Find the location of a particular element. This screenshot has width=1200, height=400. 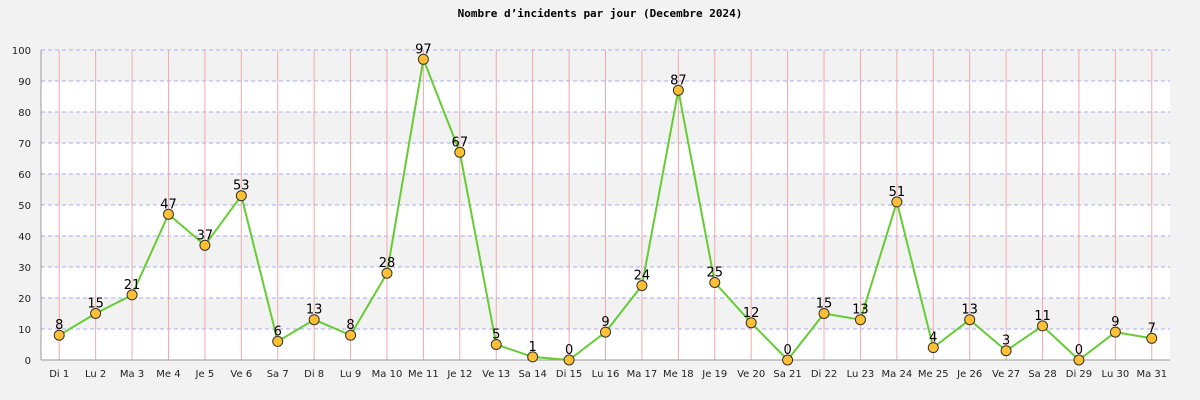

data-label: 12 is located at coordinates (751, 313).